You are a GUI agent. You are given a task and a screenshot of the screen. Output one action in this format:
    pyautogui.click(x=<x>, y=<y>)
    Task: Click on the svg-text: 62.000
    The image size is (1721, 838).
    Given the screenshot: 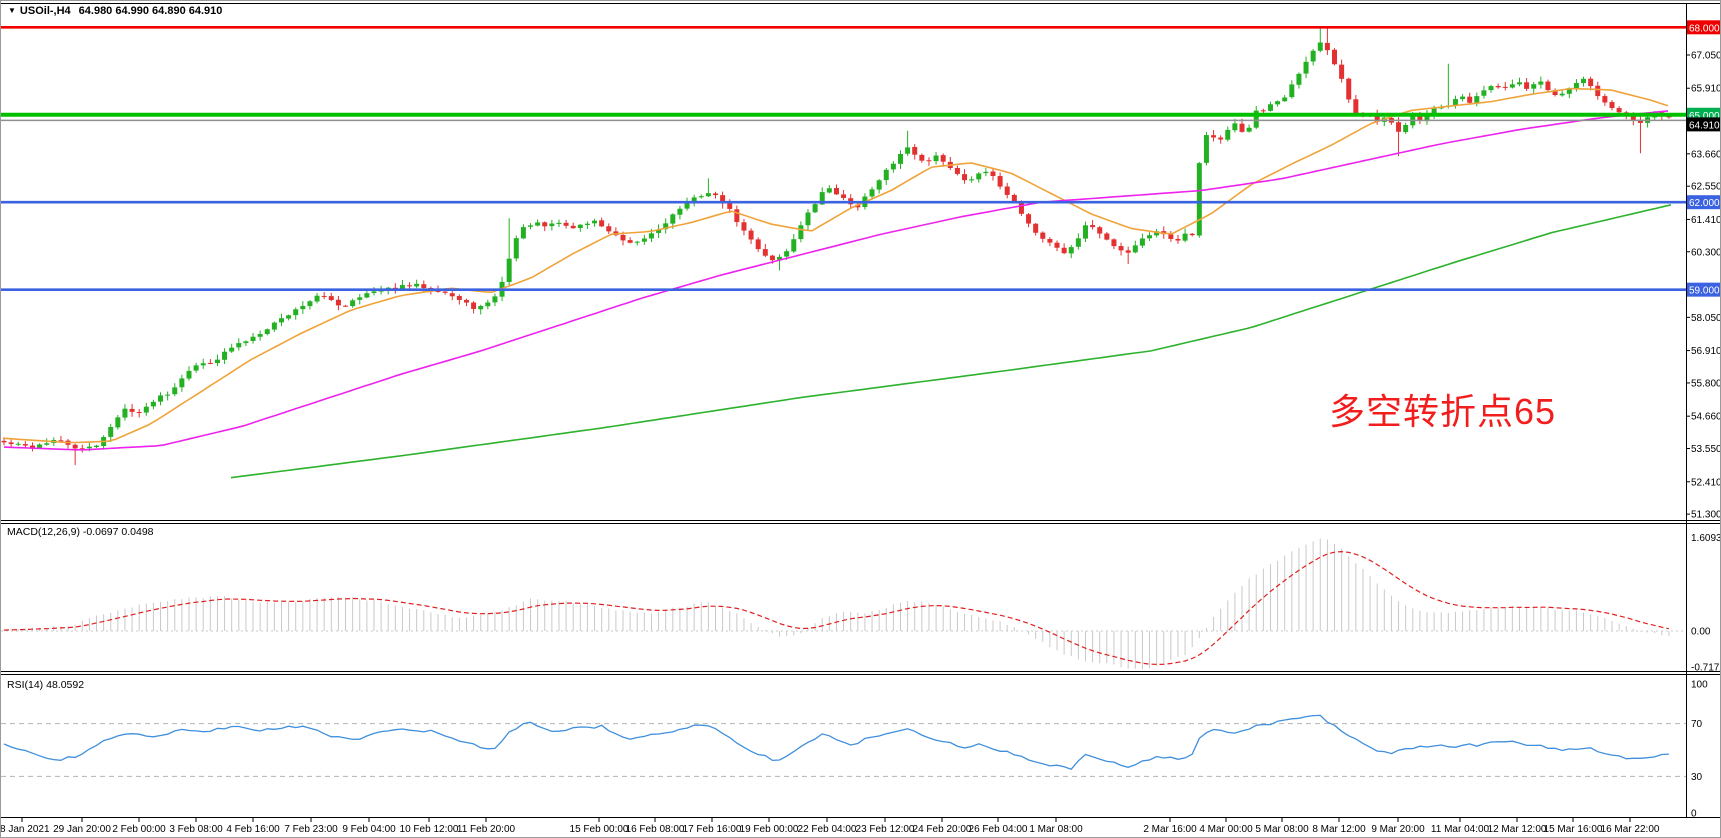 What is the action you would take?
    pyautogui.click(x=1704, y=203)
    